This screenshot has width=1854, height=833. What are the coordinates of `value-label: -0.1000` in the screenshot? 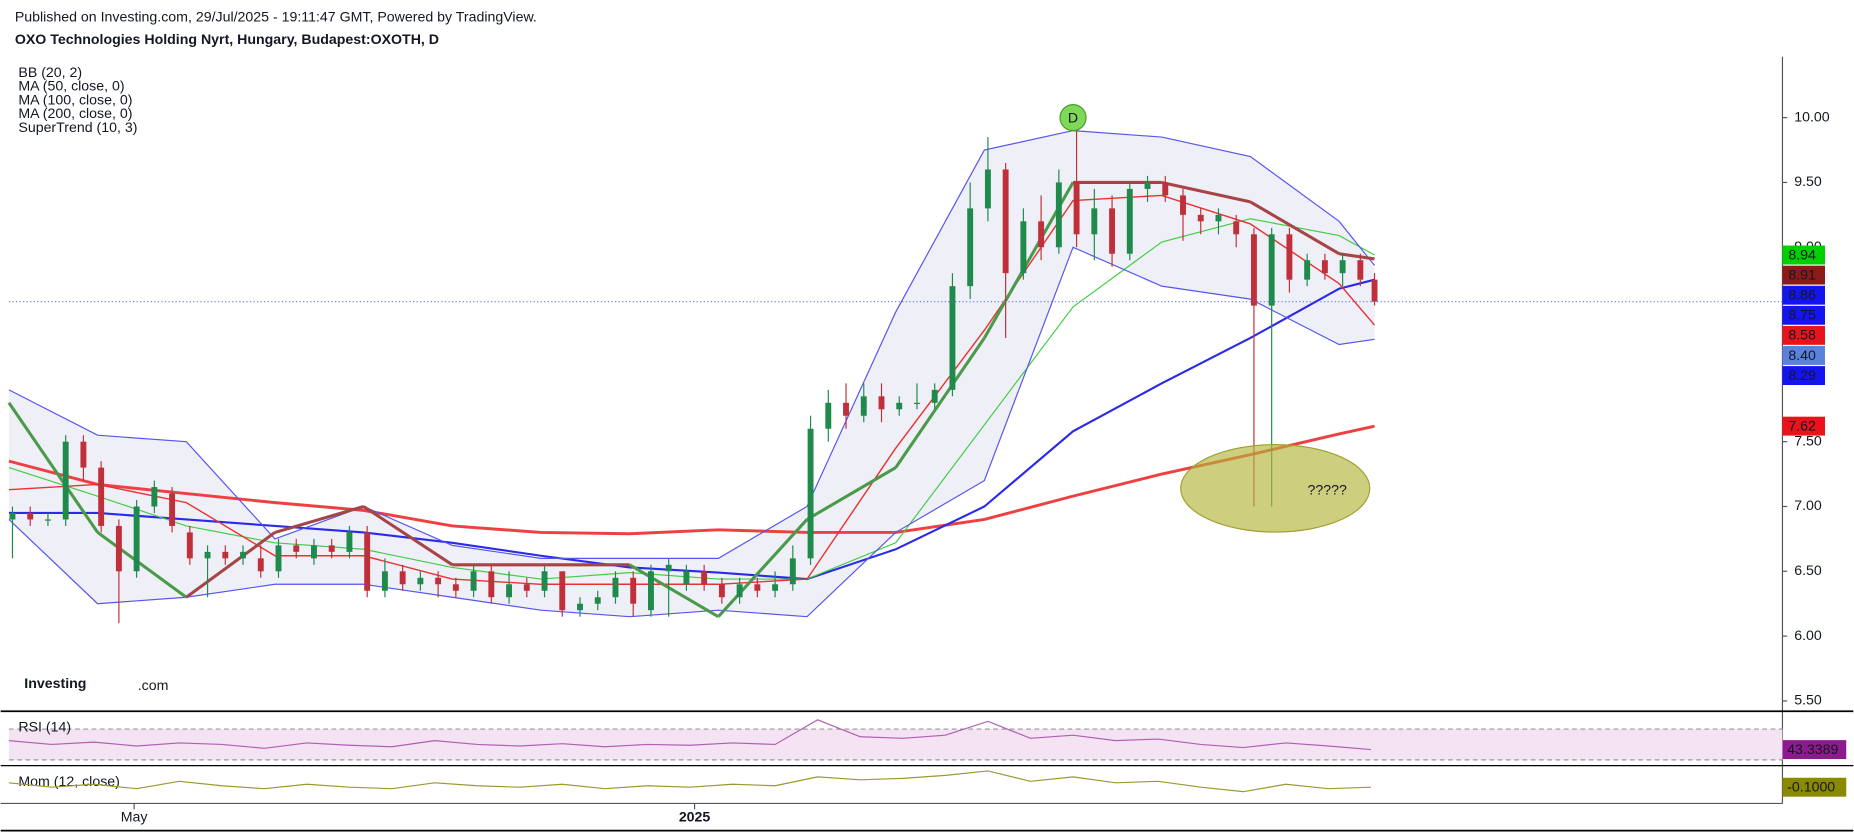 It's located at (1811, 788).